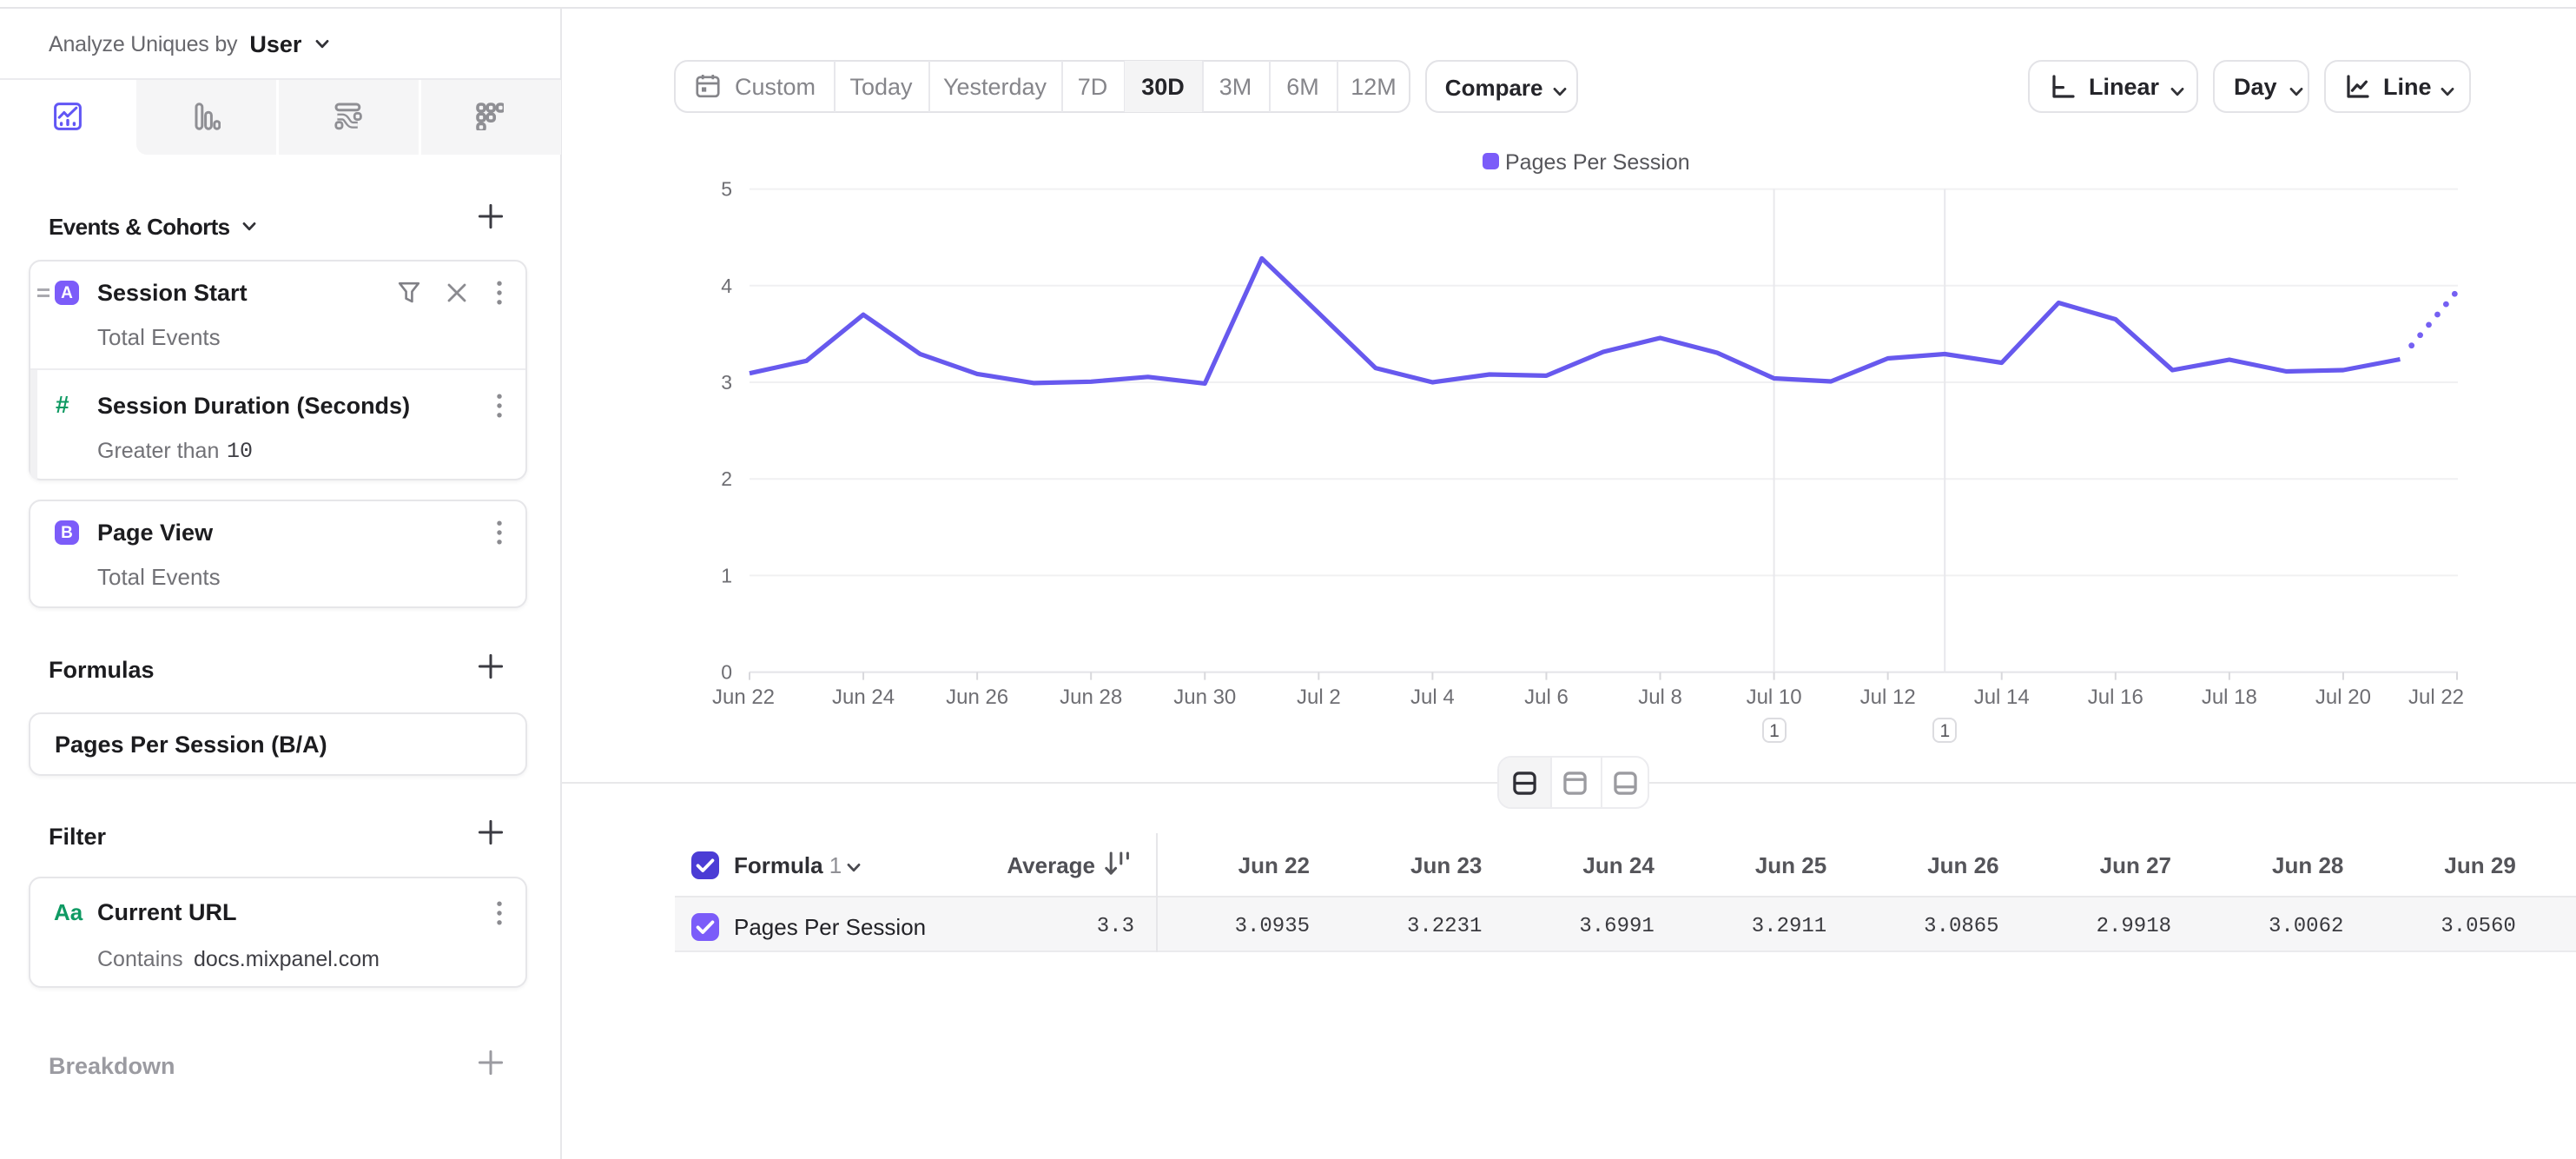 The width and height of the screenshot is (2576, 1159). What do you see at coordinates (977, 697) in the screenshot?
I see `svg-text: Jun 26` at bounding box center [977, 697].